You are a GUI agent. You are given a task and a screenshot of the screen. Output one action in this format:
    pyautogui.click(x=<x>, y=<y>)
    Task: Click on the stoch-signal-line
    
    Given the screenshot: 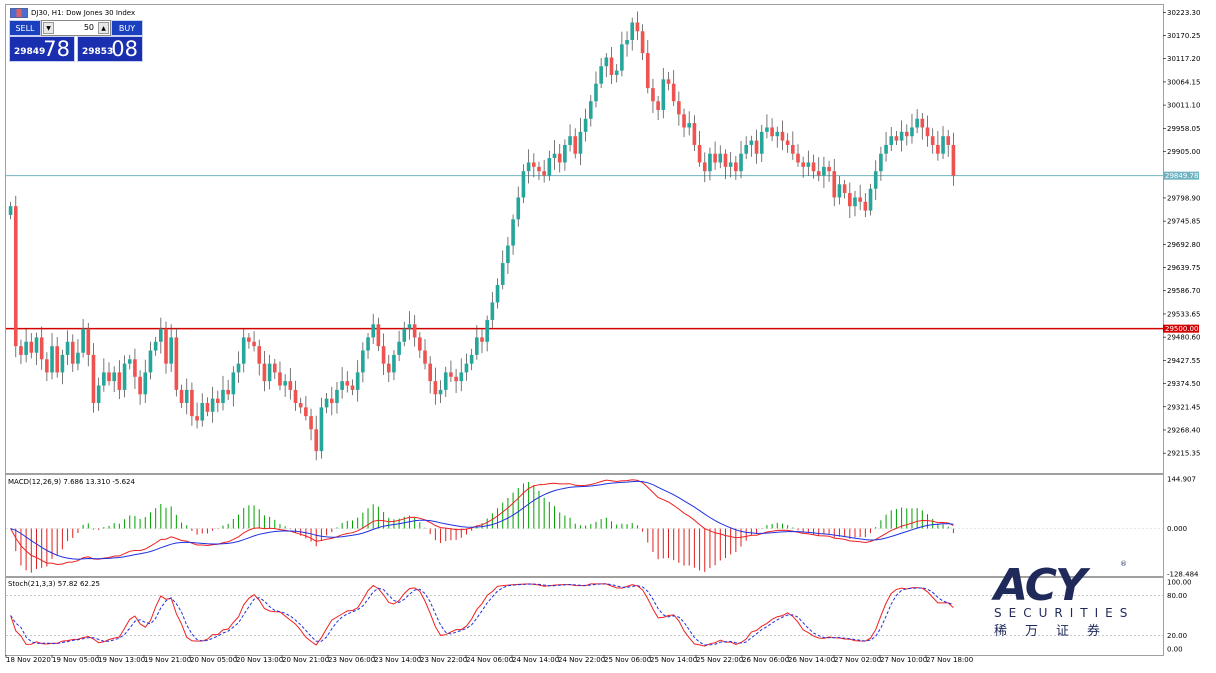 What is the action you would take?
    pyautogui.click(x=482, y=614)
    